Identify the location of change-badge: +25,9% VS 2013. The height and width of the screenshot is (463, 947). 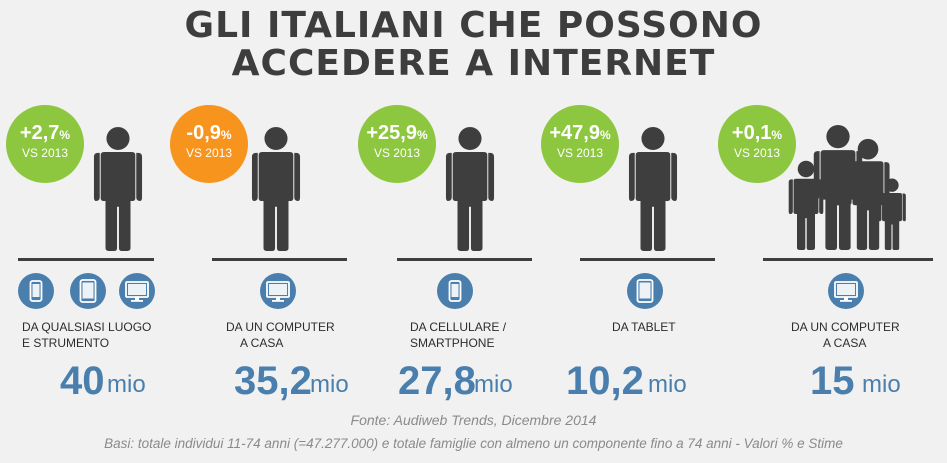
(397, 144).